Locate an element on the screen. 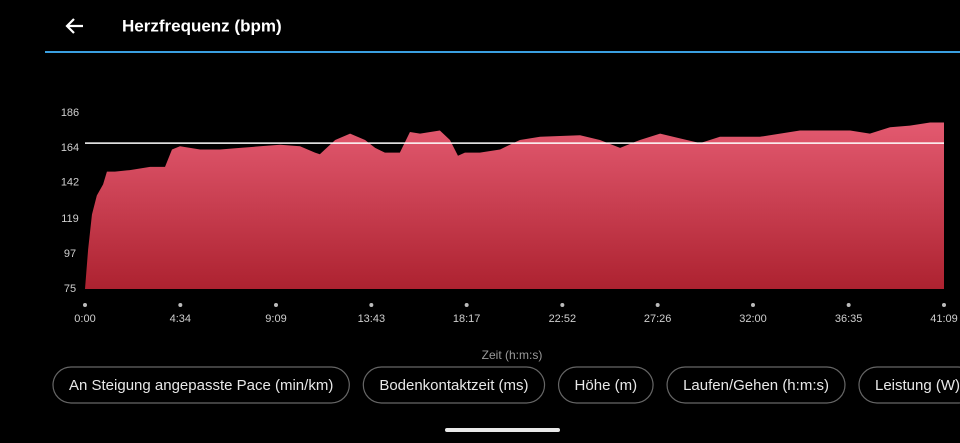 The width and height of the screenshot is (960, 443). x-tick-label: 4:34 is located at coordinates (180, 319).